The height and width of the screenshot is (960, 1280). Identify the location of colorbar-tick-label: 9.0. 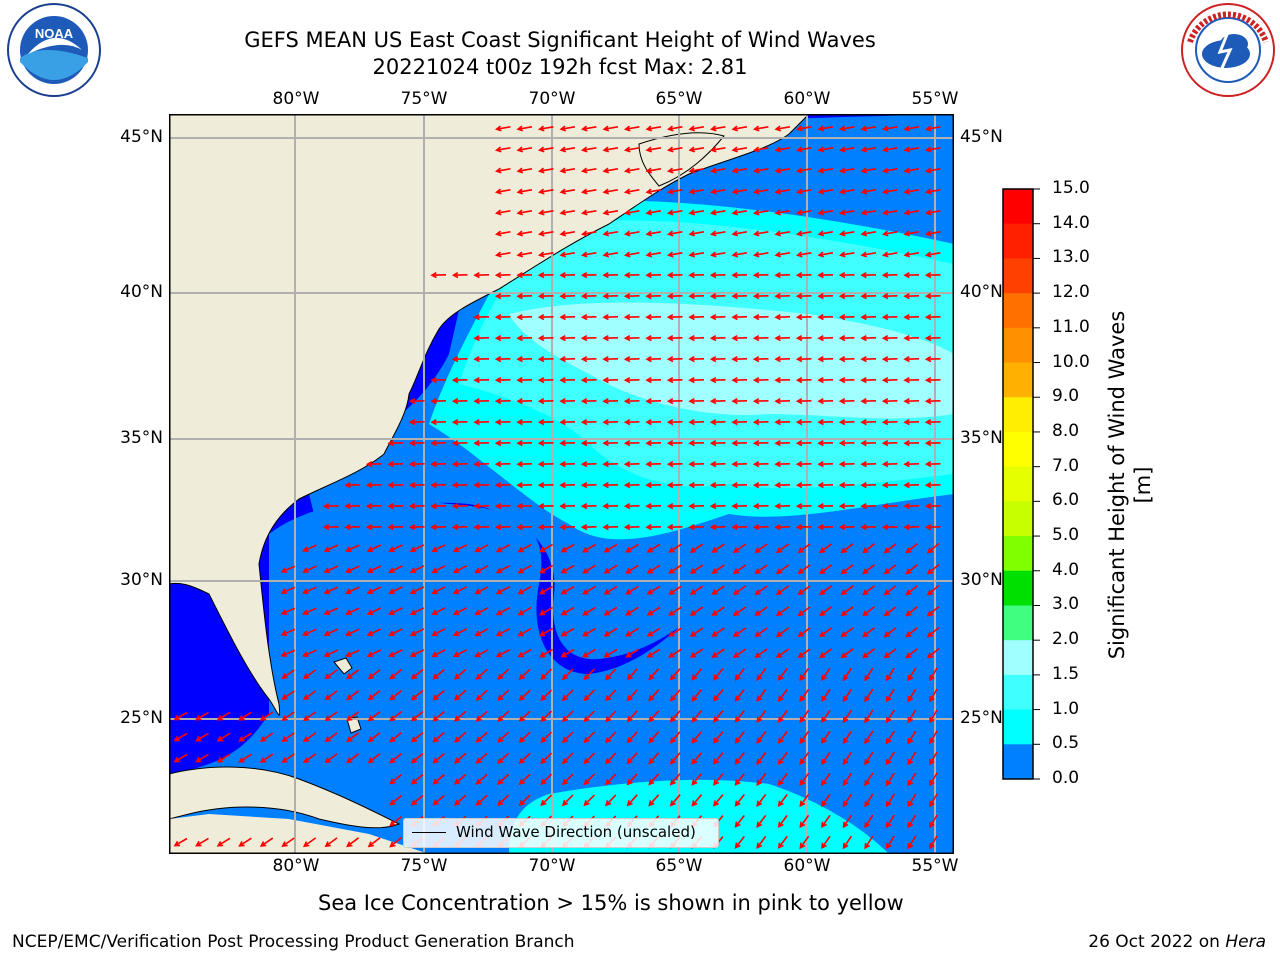
(1066, 396).